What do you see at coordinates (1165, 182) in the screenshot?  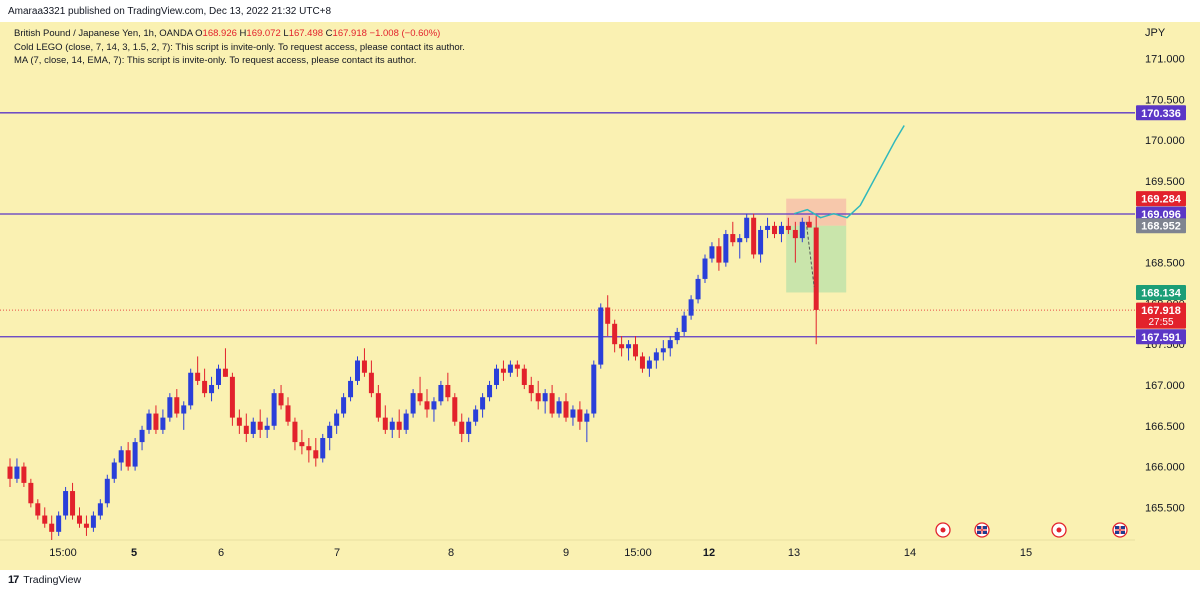 I see `y-tick-label: 169.500` at bounding box center [1165, 182].